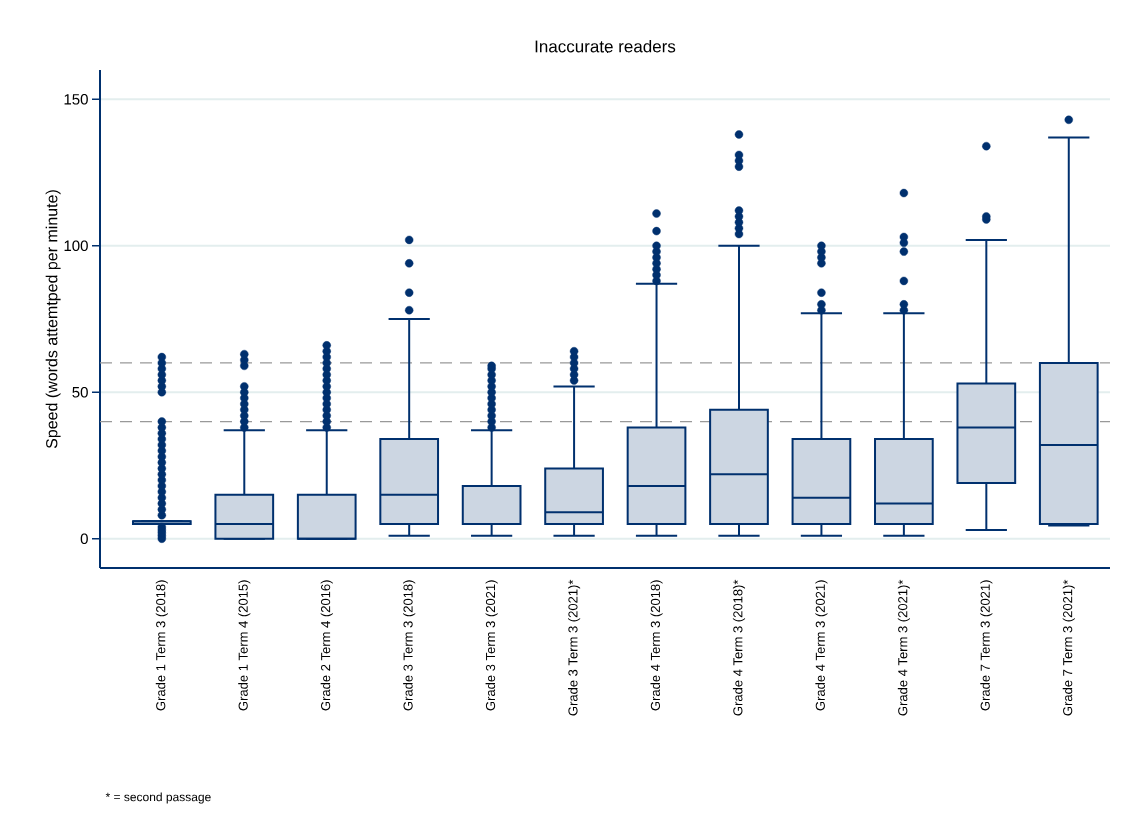 This screenshot has width=1146, height=836. I want to click on x-tick-label: Grade 4 Term 3 (2021), so click(821, 645).